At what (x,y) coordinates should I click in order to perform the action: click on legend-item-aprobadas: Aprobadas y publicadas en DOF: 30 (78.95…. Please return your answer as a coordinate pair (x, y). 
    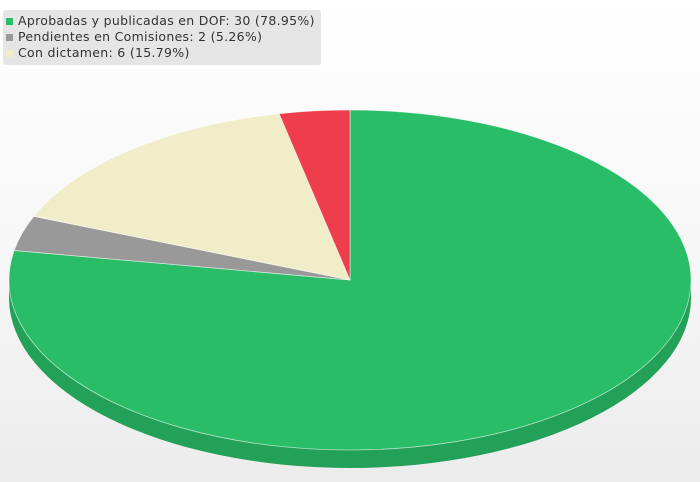
    Looking at the image, I should click on (160, 21).